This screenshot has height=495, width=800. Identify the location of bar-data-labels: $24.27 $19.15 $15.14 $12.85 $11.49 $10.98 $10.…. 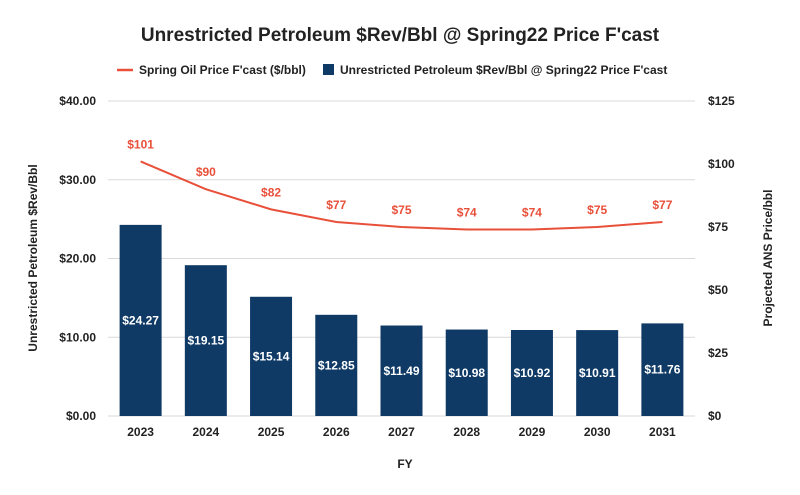
(401, 346).